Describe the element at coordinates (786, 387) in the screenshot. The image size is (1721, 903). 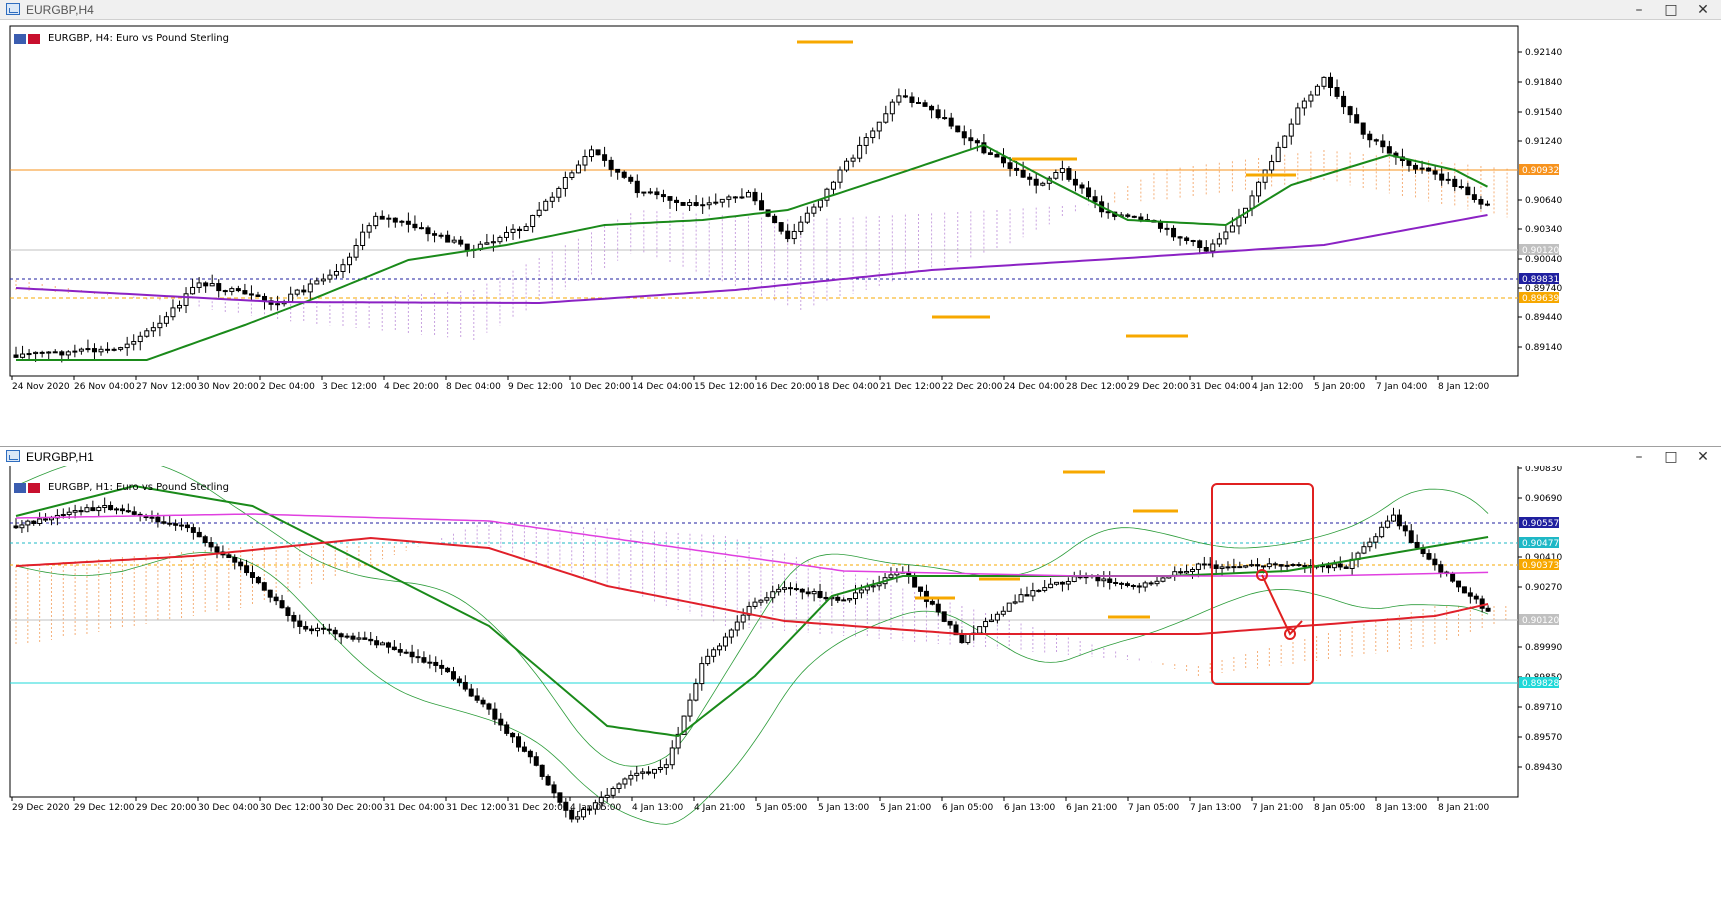
I see `time-axis-label: 16 Dec 20:00` at that location.